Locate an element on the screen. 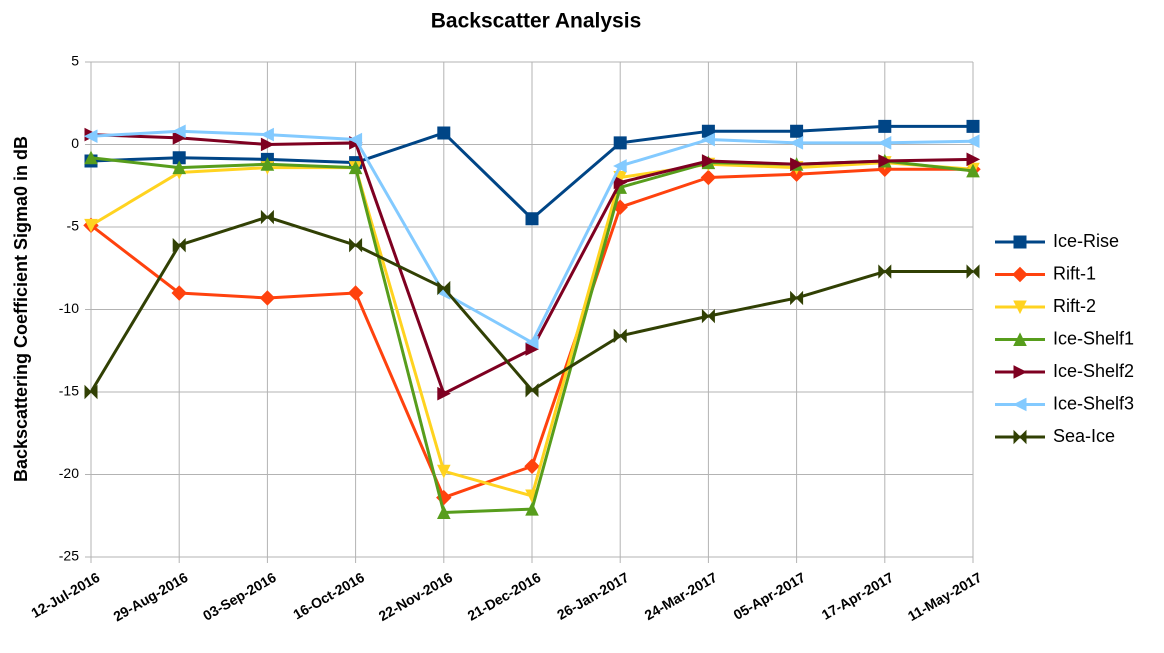 This screenshot has height=653, width=1164. y-tick-label: -25 is located at coordinates (69, 556).